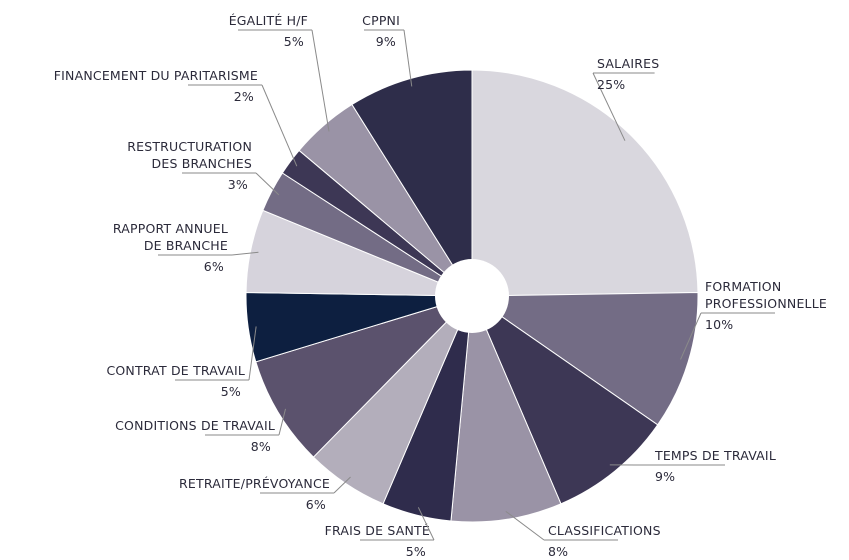 The width and height of the screenshot is (849, 560). Describe the element at coordinates (170, 237) in the screenshot. I see `slice-label: RAPPORT ANNUEL DE BRANCHE` at that location.